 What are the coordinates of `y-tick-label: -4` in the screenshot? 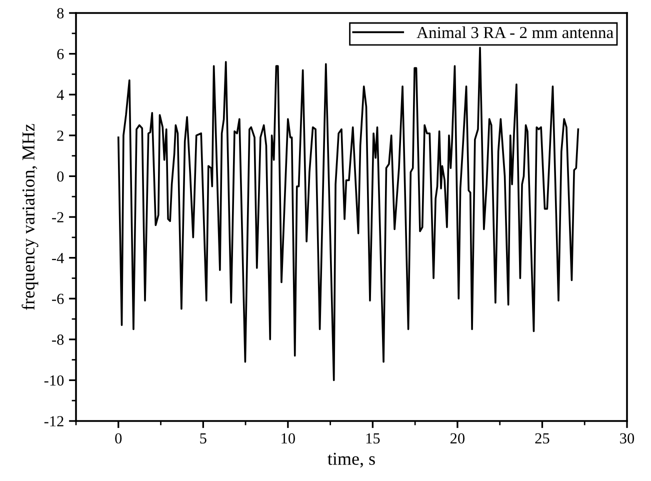 It's located at (58, 258).